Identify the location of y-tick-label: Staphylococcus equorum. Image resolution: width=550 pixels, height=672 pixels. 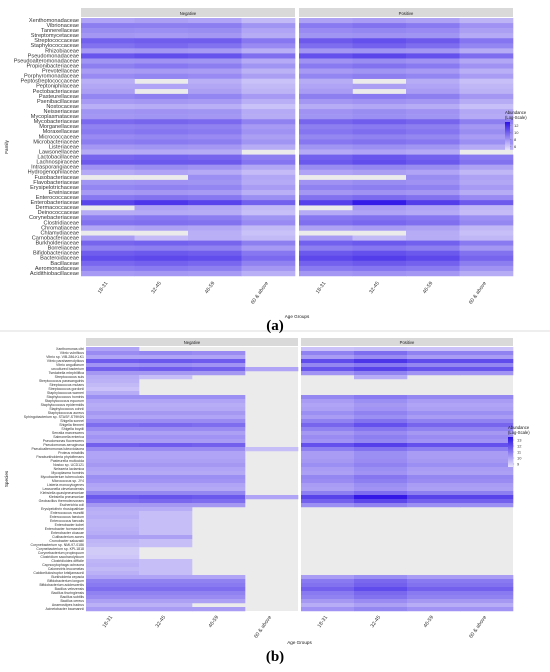
(64, 401).